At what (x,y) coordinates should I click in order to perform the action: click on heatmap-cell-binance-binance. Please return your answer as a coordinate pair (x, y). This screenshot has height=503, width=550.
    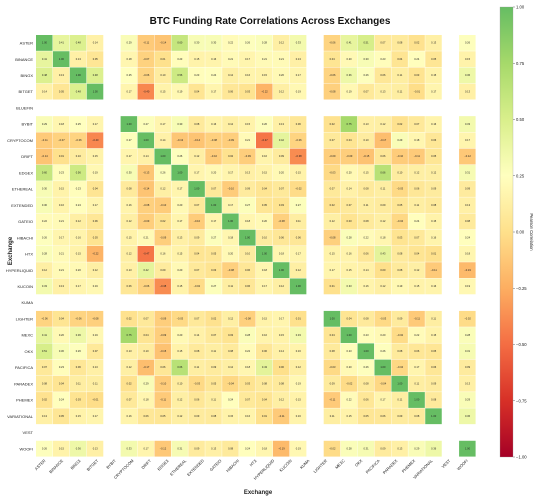
    Looking at the image, I should click on (61, 59).